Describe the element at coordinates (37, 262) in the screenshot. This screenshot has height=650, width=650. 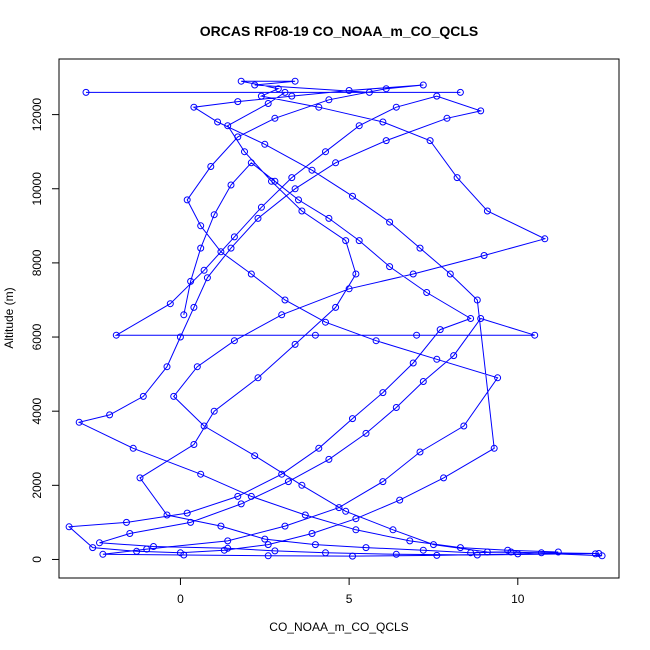
I see `y-tick-label: 8000` at that location.